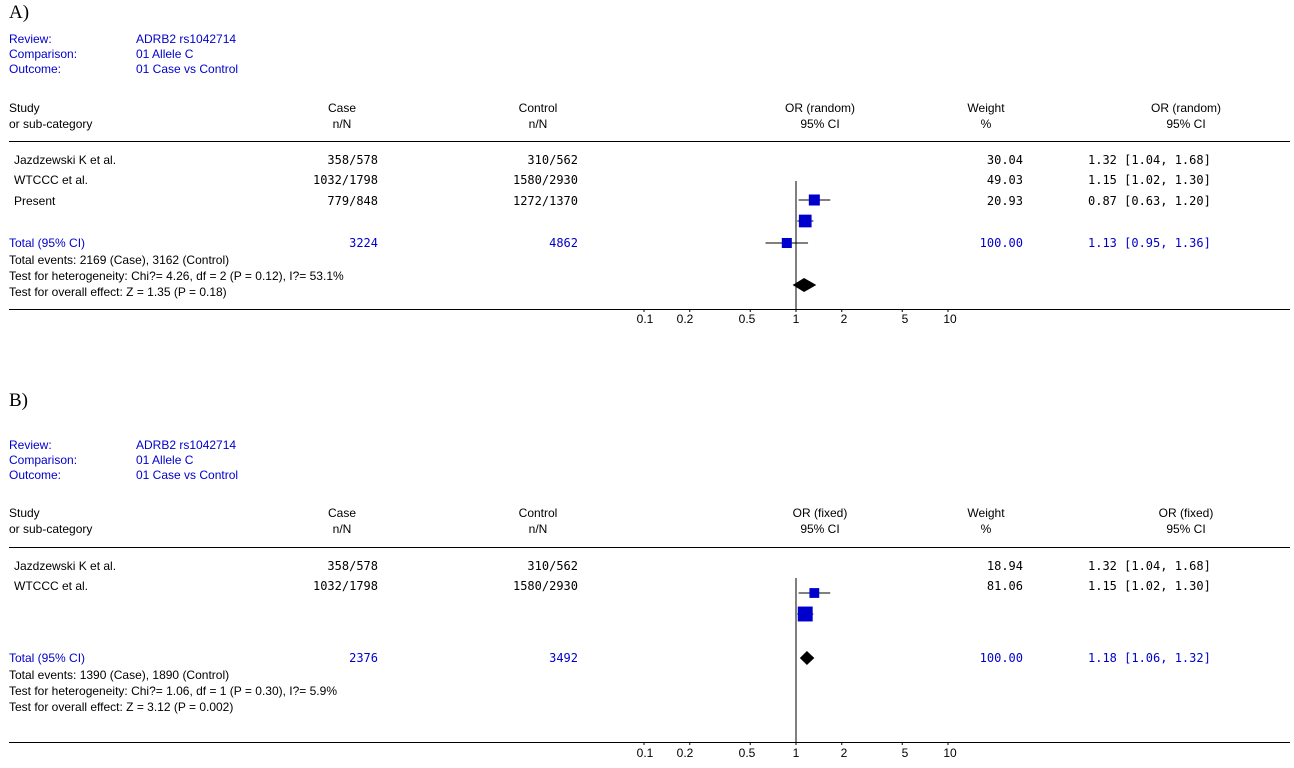  What do you see at coordinates (19, 12) in the screenshot?
I see `panel-label: A)` at bounding box center [19, 12].